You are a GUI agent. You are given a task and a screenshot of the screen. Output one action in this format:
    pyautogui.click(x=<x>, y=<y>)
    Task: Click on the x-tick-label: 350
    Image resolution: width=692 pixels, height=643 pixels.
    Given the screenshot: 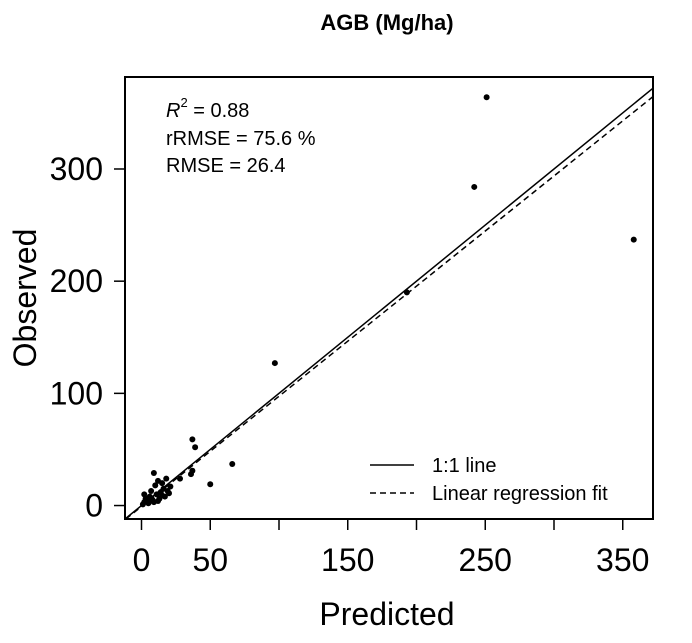 What is the action you would take?
    pyautogui.click(x=622, y=560)
    